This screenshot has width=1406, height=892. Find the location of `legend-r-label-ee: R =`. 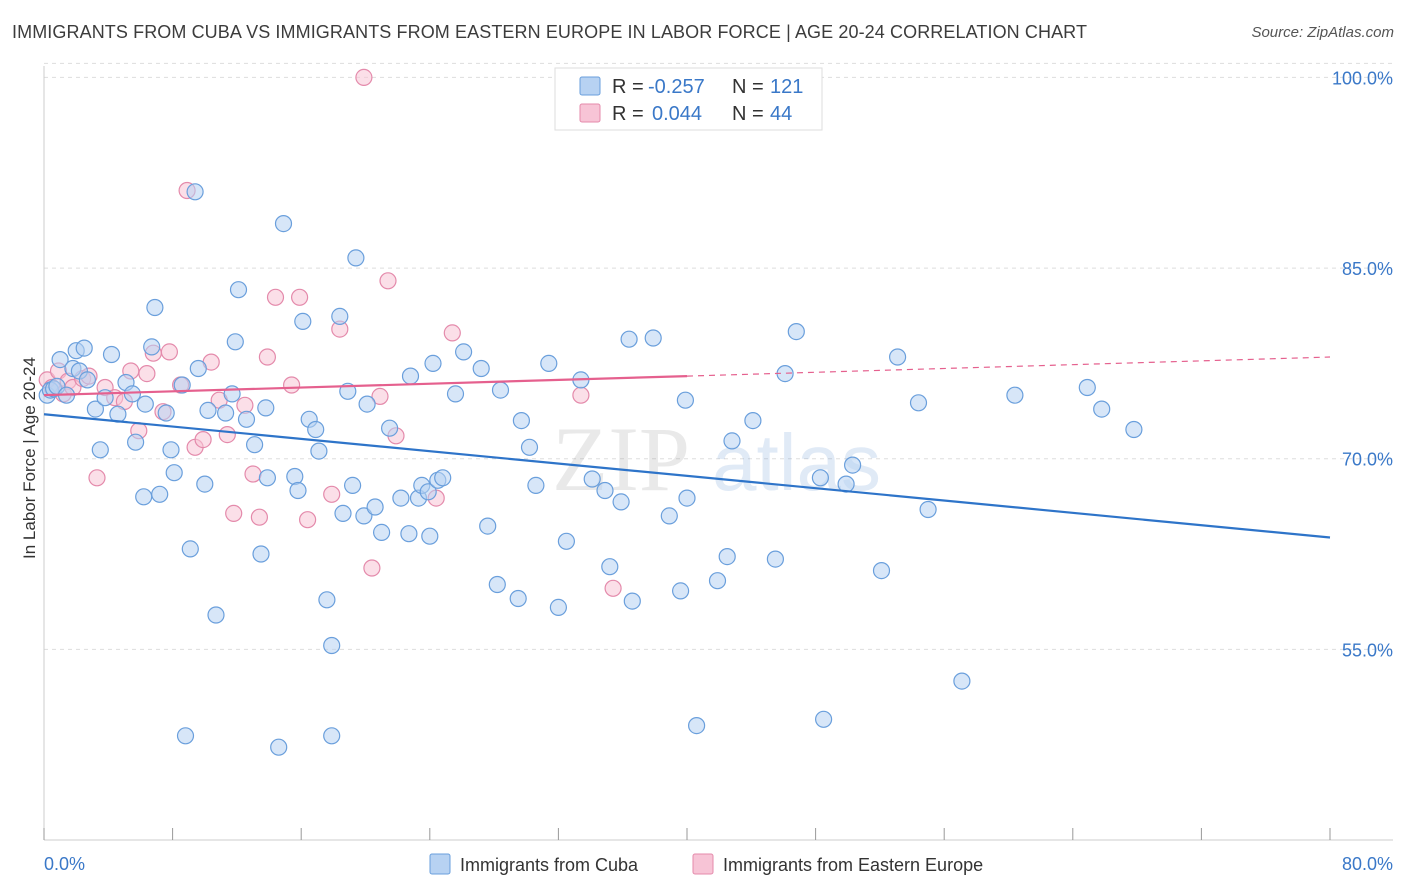

legend-r-label-ee: R = is located at coordinates (628, 114).